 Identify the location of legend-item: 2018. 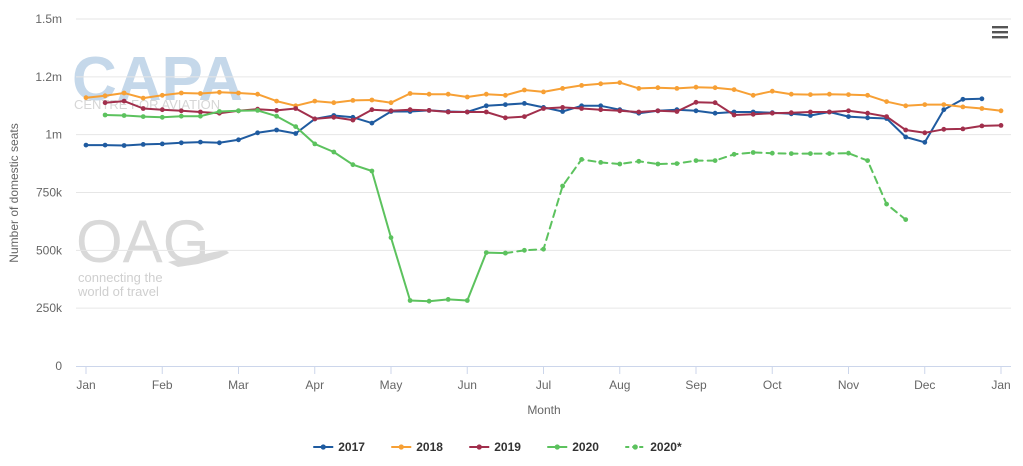
(417, 447).